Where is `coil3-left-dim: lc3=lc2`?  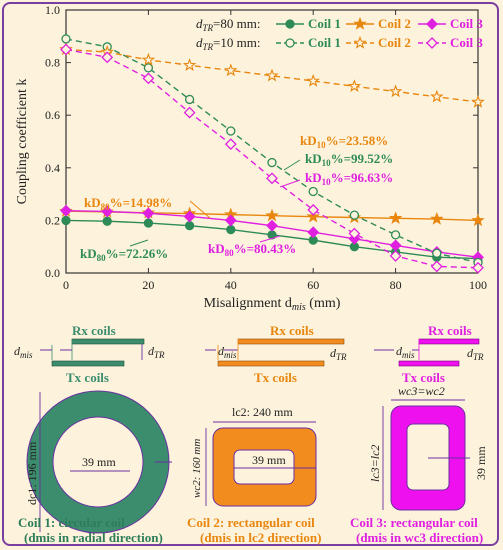
coil3-left-dim: lc3=lc2 is located at coordinates (375, 463).